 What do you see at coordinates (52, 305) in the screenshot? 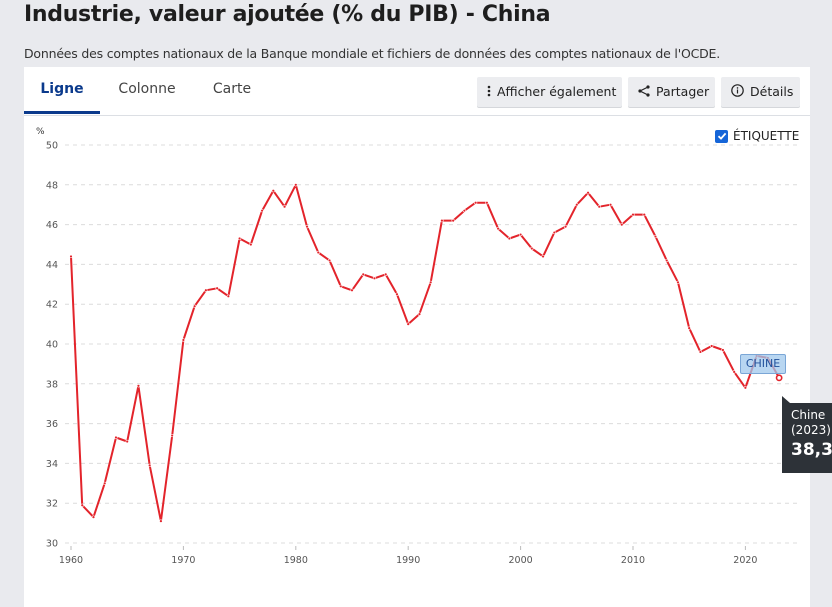
I see `y-tick-label: 42` at bounding box center [52, 305].